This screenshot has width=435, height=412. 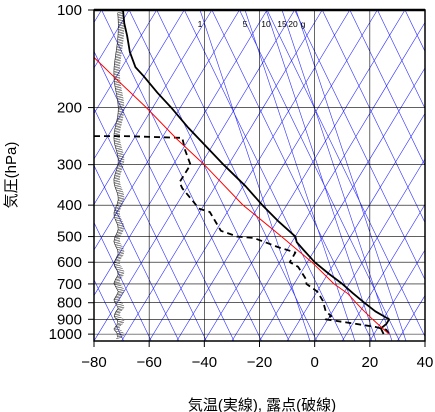 I want to click on y-tick-label: 400, so click(x=69, y=205).